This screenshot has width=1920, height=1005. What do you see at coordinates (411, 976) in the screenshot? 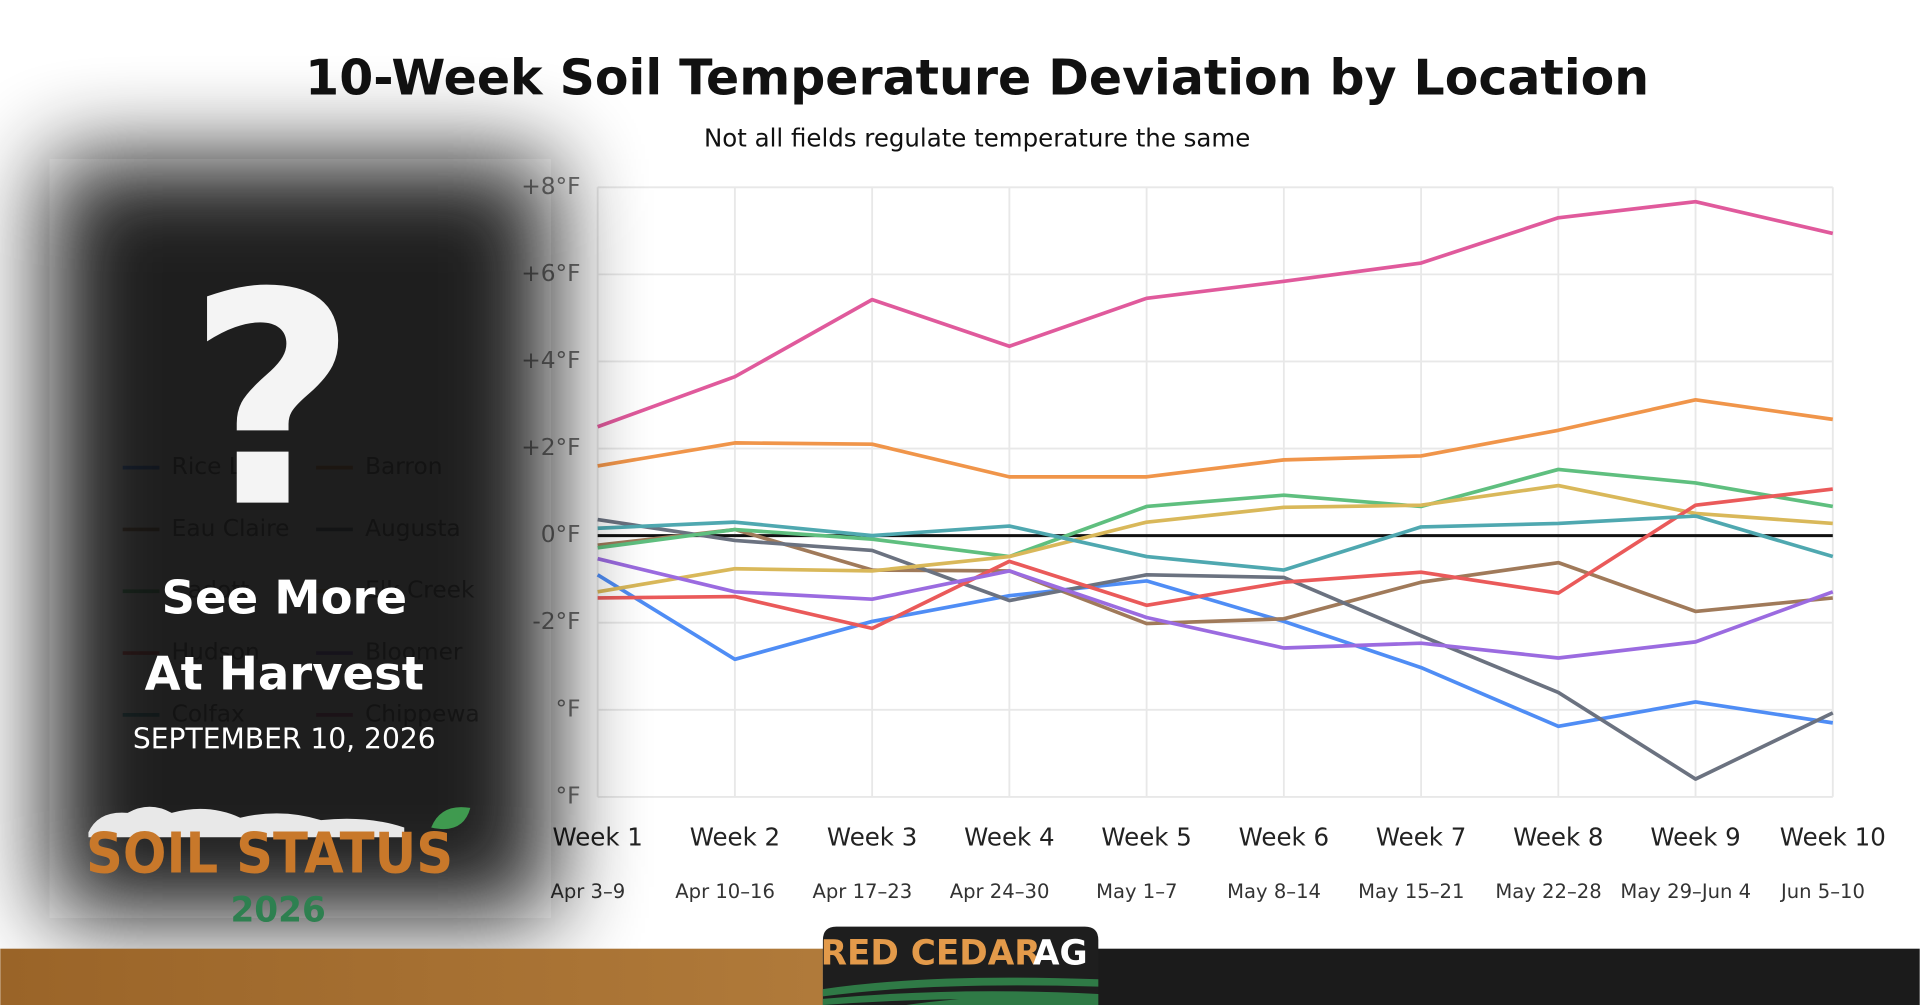
I see `footer-band` at bounding box center [411, 976].